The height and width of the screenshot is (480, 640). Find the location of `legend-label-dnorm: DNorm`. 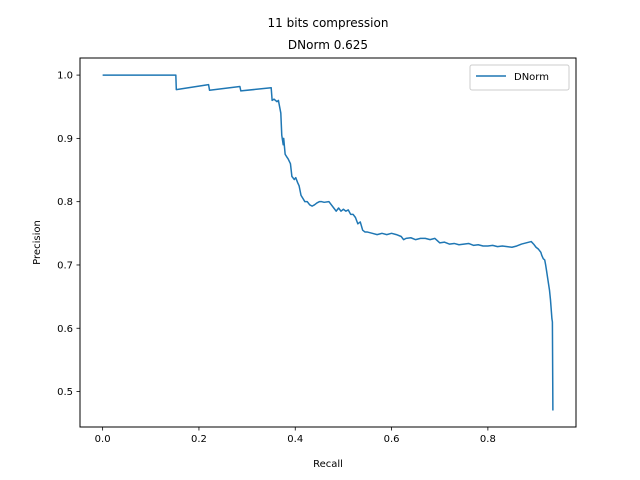

legend-label-dnorm: DNorm is located at coordinates (531, 77).